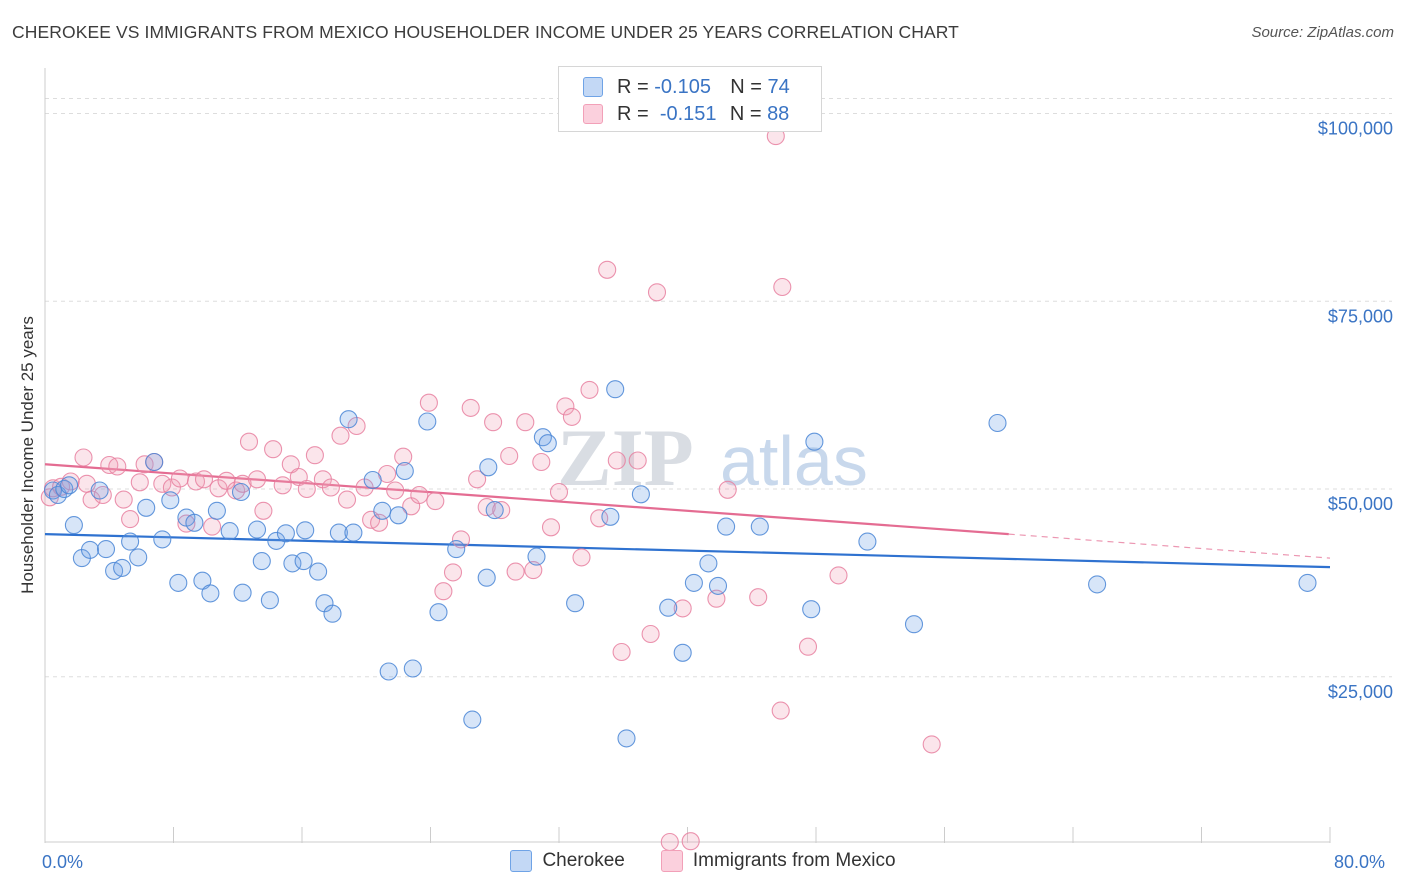 The width and height of the screenshot is (1406, 892). I want to click on n-value: 74, so click(778, 86).